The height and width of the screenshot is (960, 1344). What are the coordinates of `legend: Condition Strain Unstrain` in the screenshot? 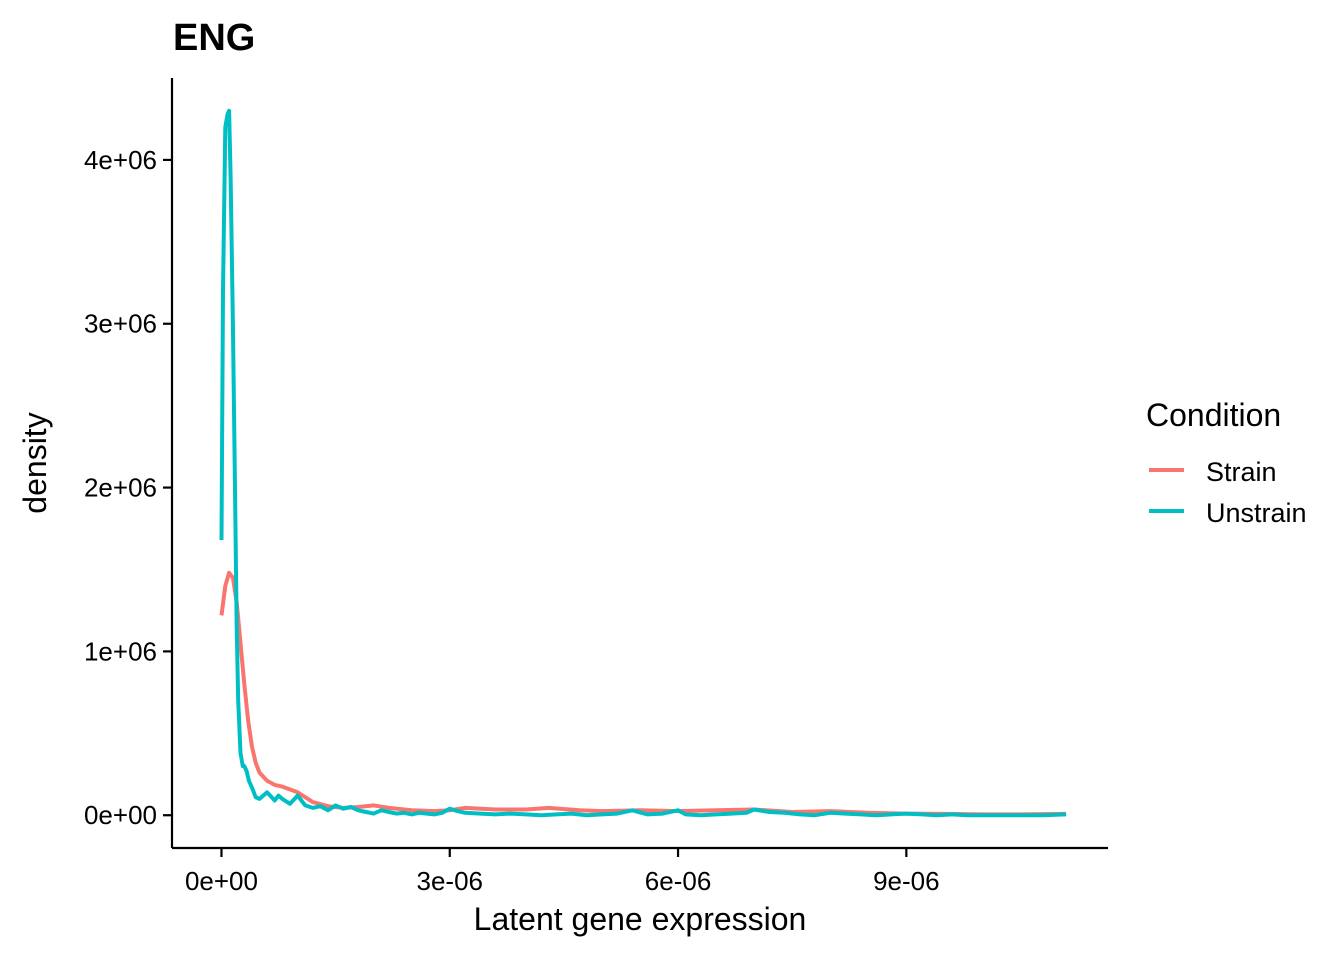 It's located at (1226, 462).